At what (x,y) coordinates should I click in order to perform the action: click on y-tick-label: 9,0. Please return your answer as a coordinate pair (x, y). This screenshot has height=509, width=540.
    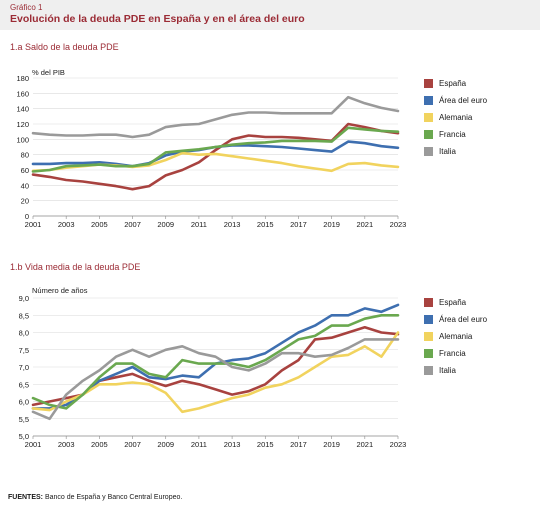
    Looking at the image, I should click on (24, 298).